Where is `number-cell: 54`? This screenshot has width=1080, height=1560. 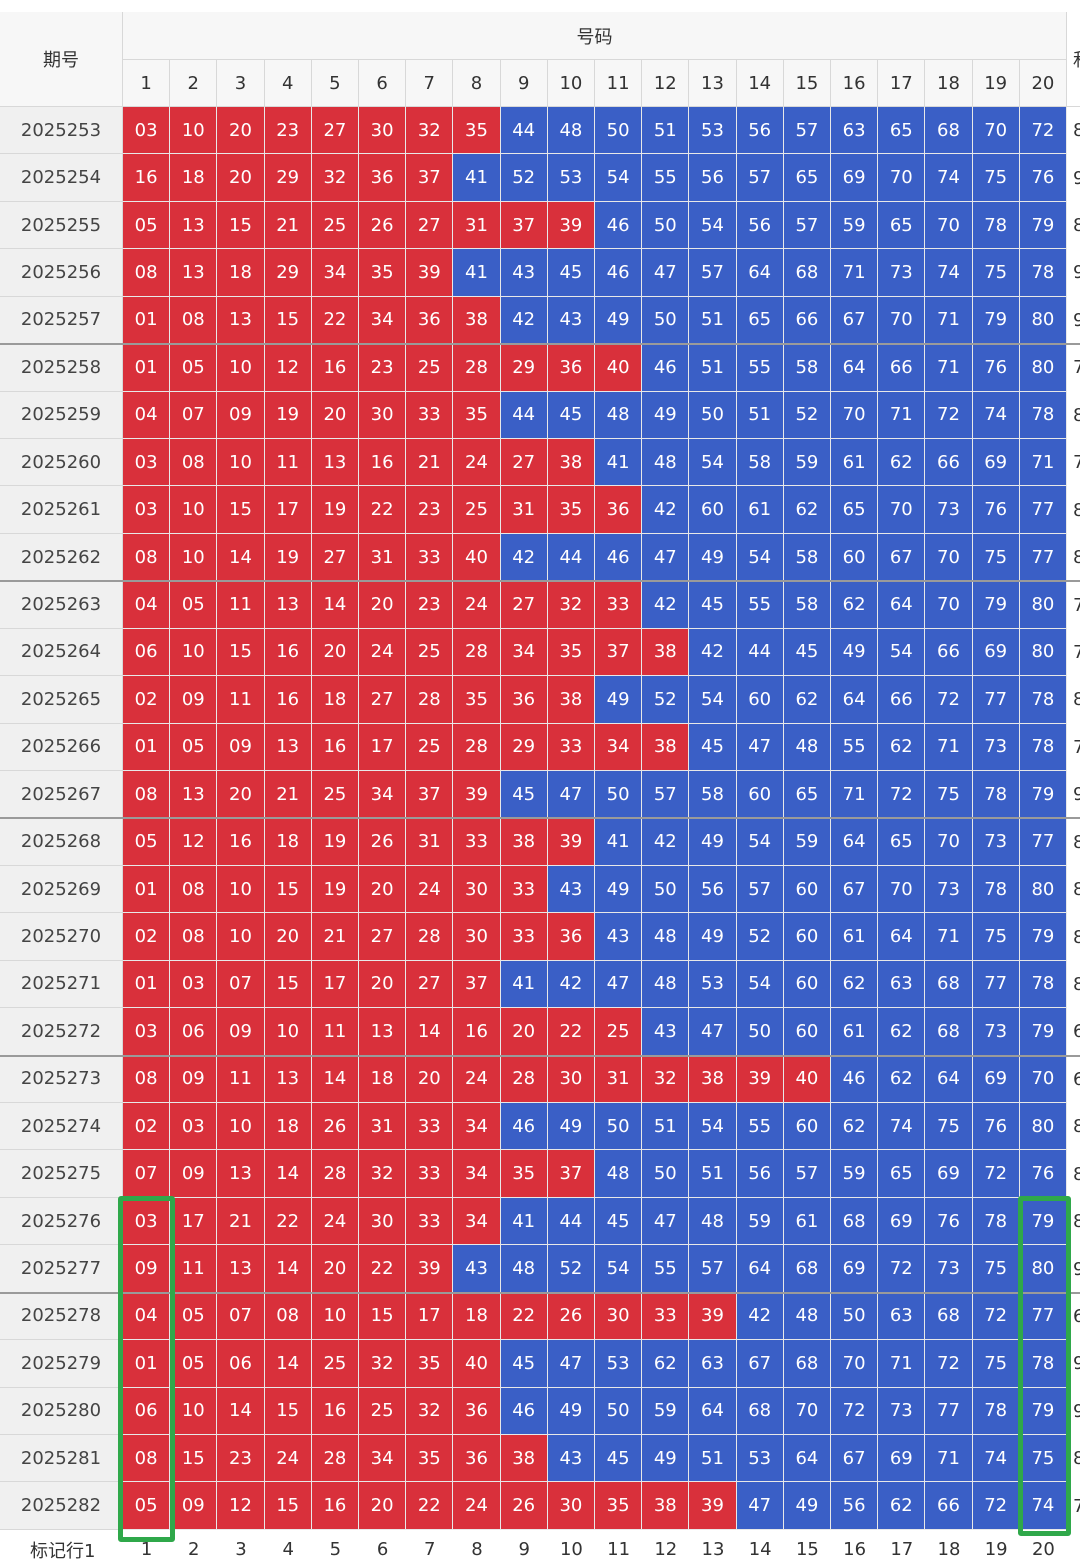 number-cell: 54 is located at coordinates (619, 178).